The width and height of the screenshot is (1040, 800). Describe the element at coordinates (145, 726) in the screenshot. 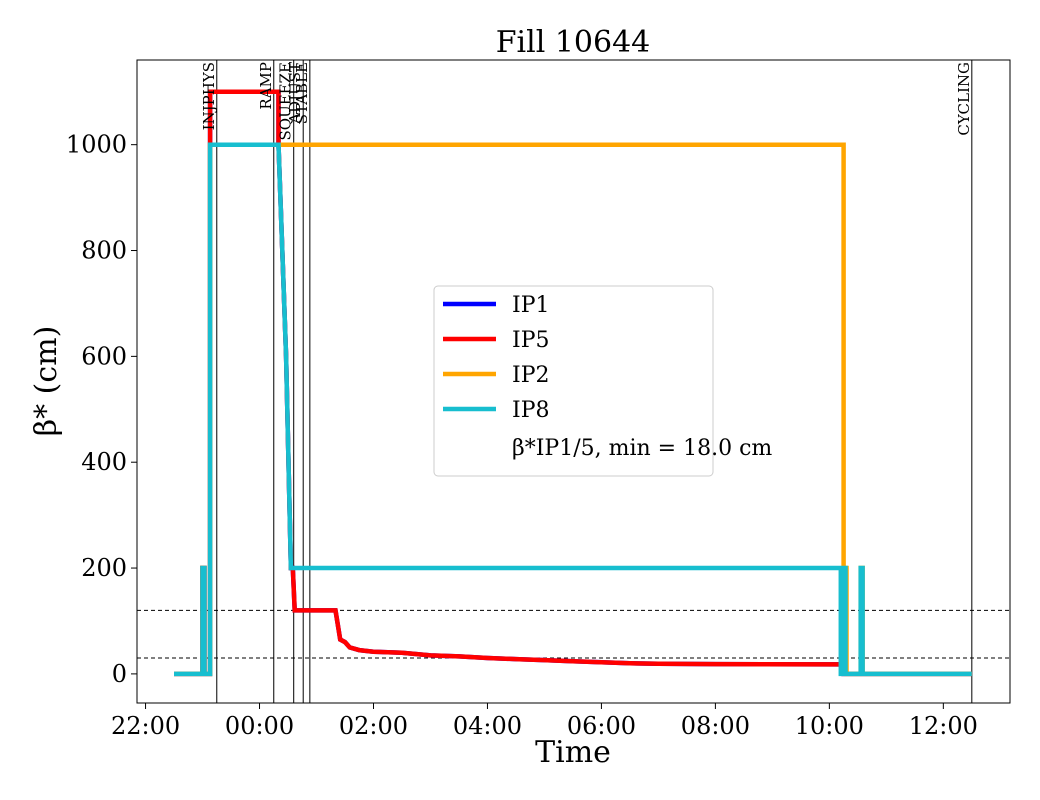

I see `x-tick-label: 22:00` at that location.